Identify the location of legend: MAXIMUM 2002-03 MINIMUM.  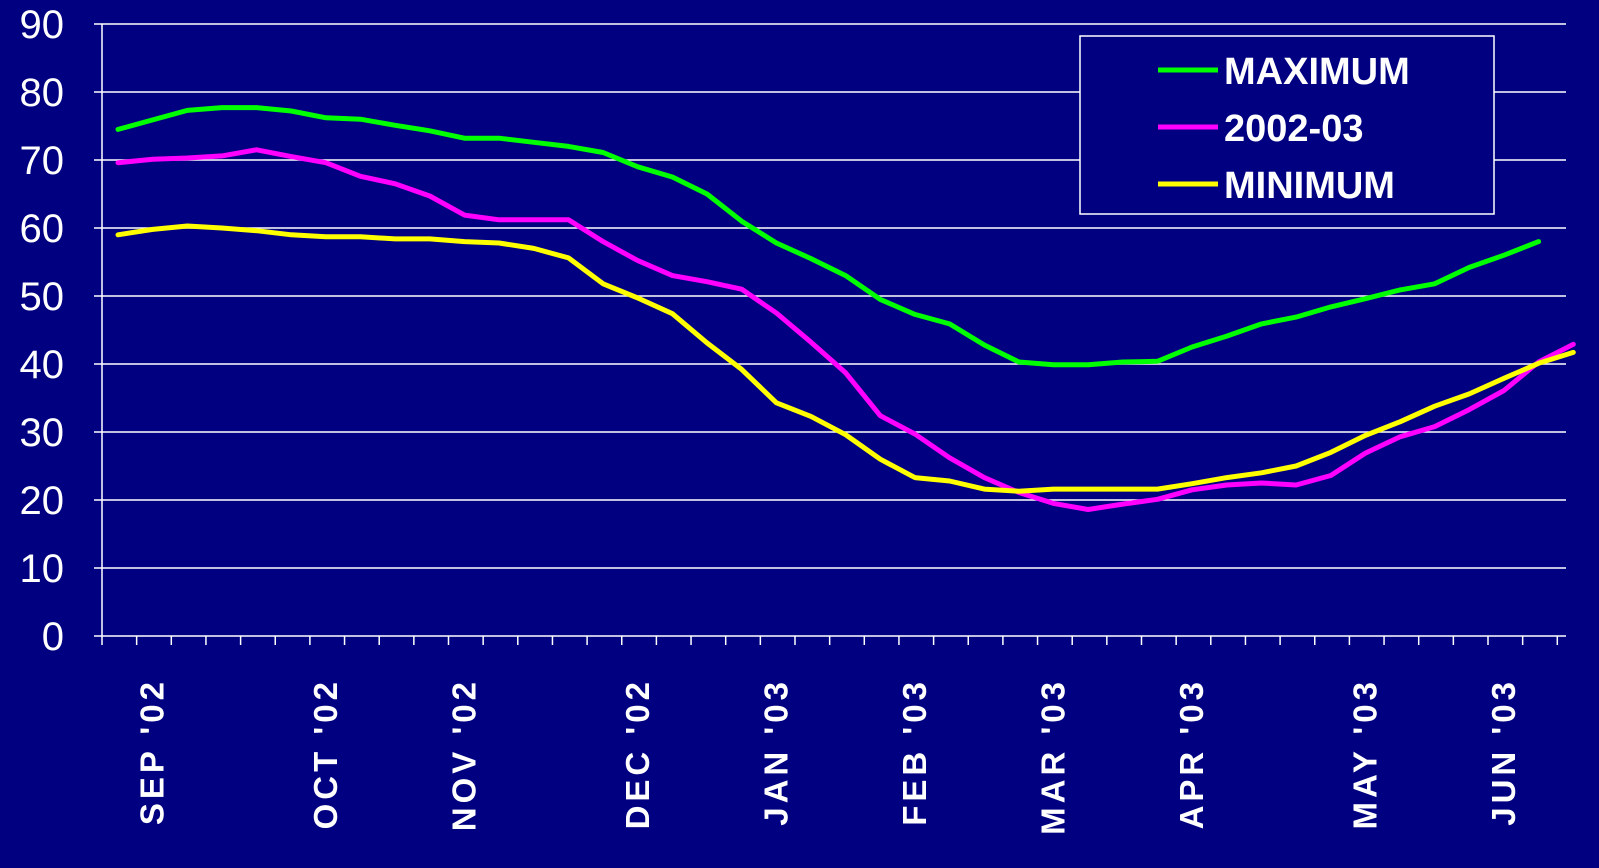
(1287, 125).